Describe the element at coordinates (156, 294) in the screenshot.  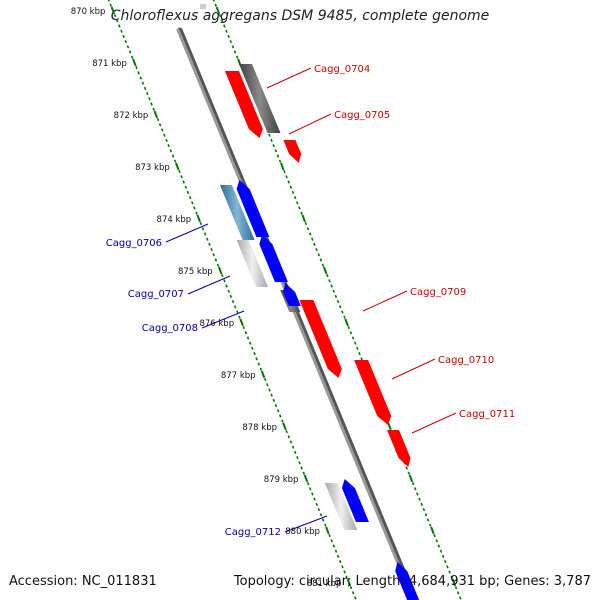
I see `gene-label-cagg-0707: Cagg_0707` at that location.